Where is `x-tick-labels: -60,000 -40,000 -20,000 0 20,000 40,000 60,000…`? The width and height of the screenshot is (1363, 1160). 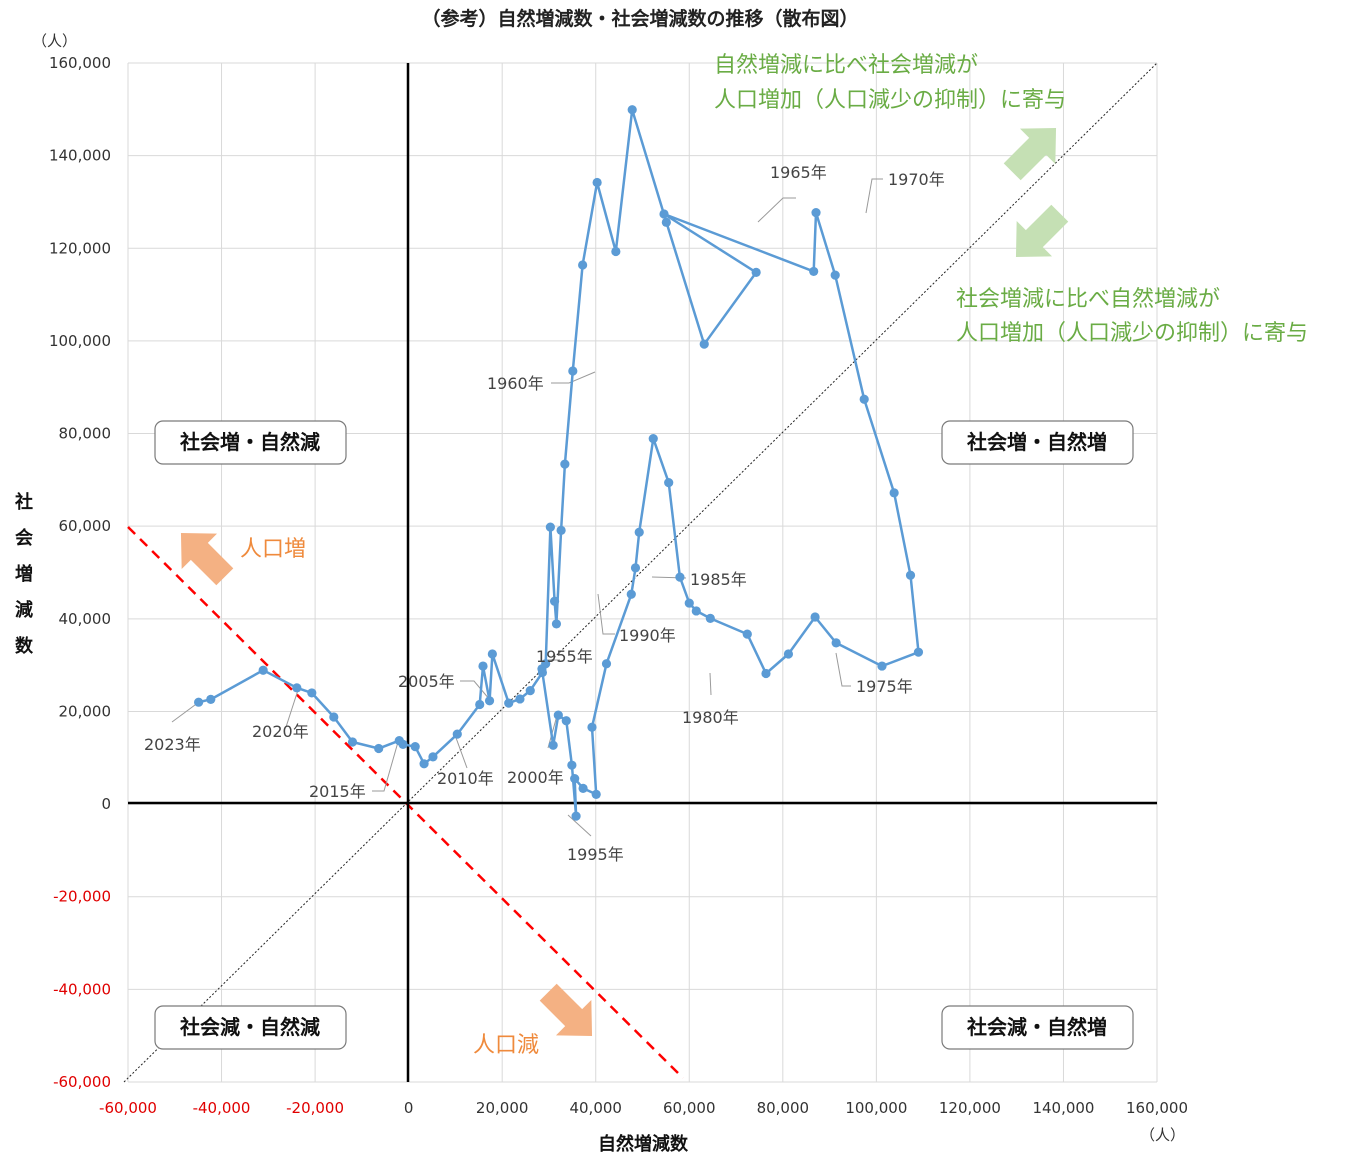 x-tick-labels: -60,000 -40,000 -20,000 0 20,000 40,000 60,000… is located at coordinates (643, 1108).